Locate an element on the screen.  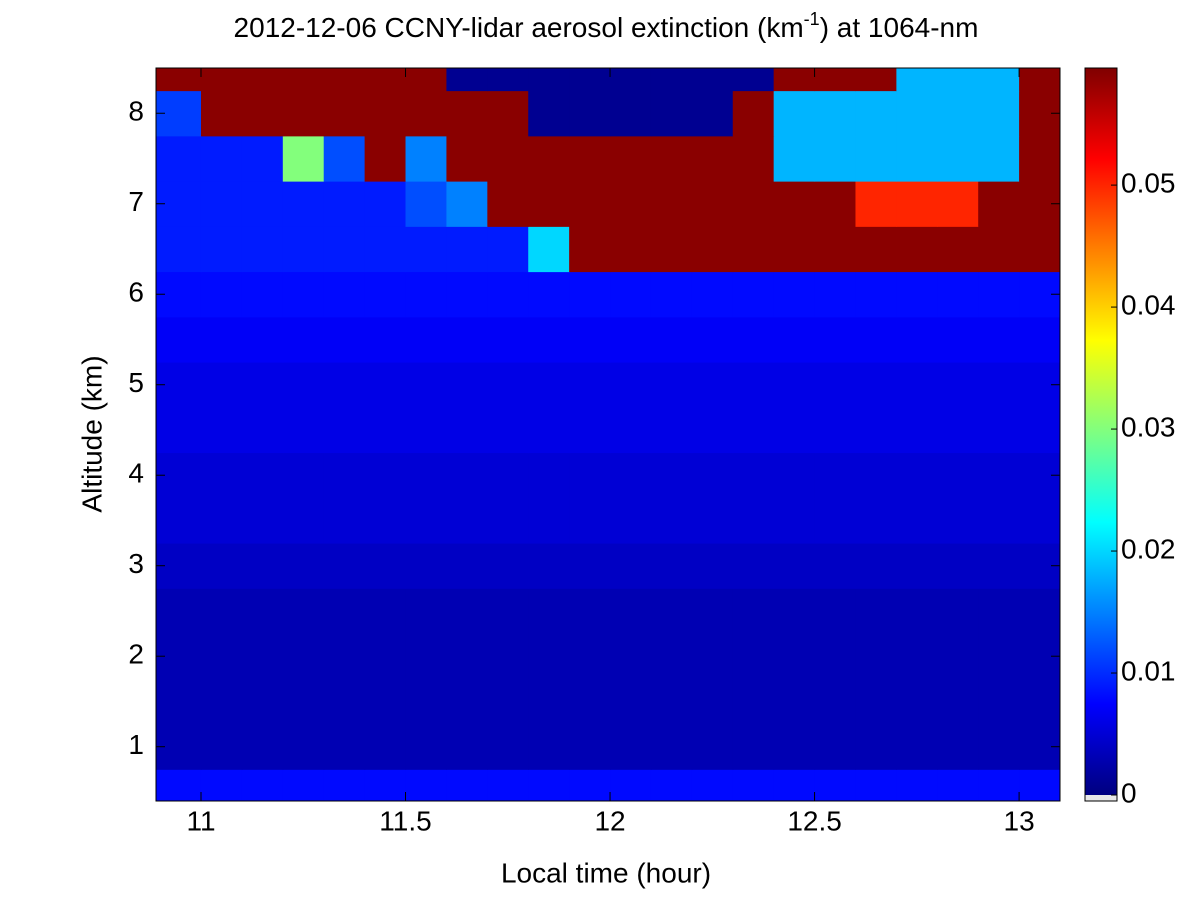
x-tick-label: 12.5 is located at coordinates (814, 820).